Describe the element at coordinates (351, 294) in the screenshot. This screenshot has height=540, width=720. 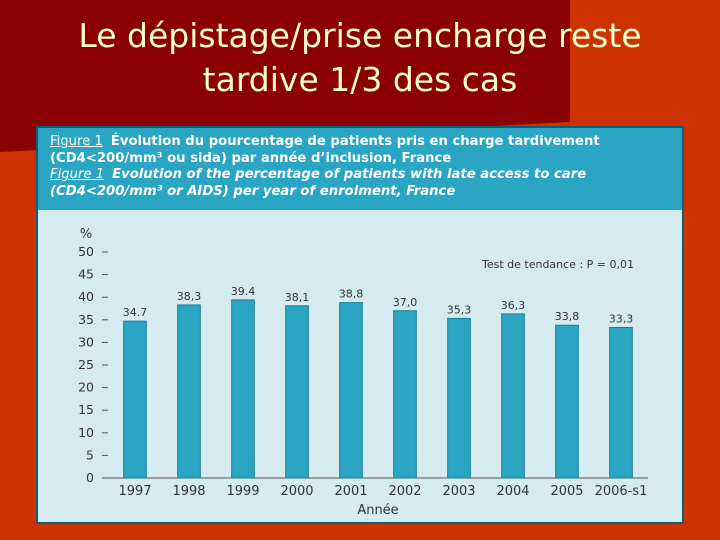
I see `bar-value-label: 38,8` at that location.